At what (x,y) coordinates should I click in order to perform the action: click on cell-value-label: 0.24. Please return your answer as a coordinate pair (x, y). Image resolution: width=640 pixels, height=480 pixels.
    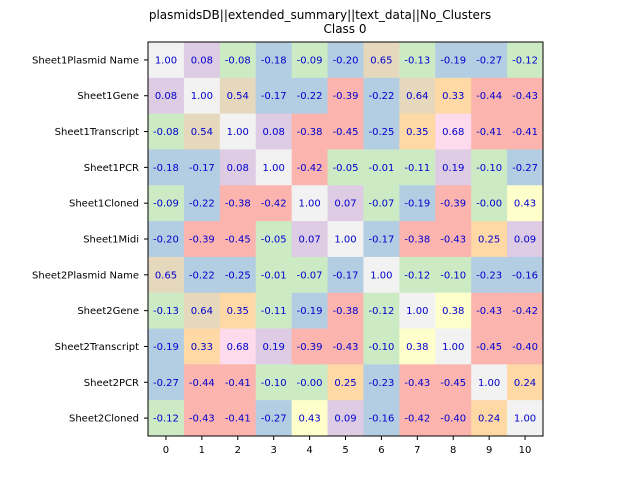
    Looking at the image, I should click on (489, 419).